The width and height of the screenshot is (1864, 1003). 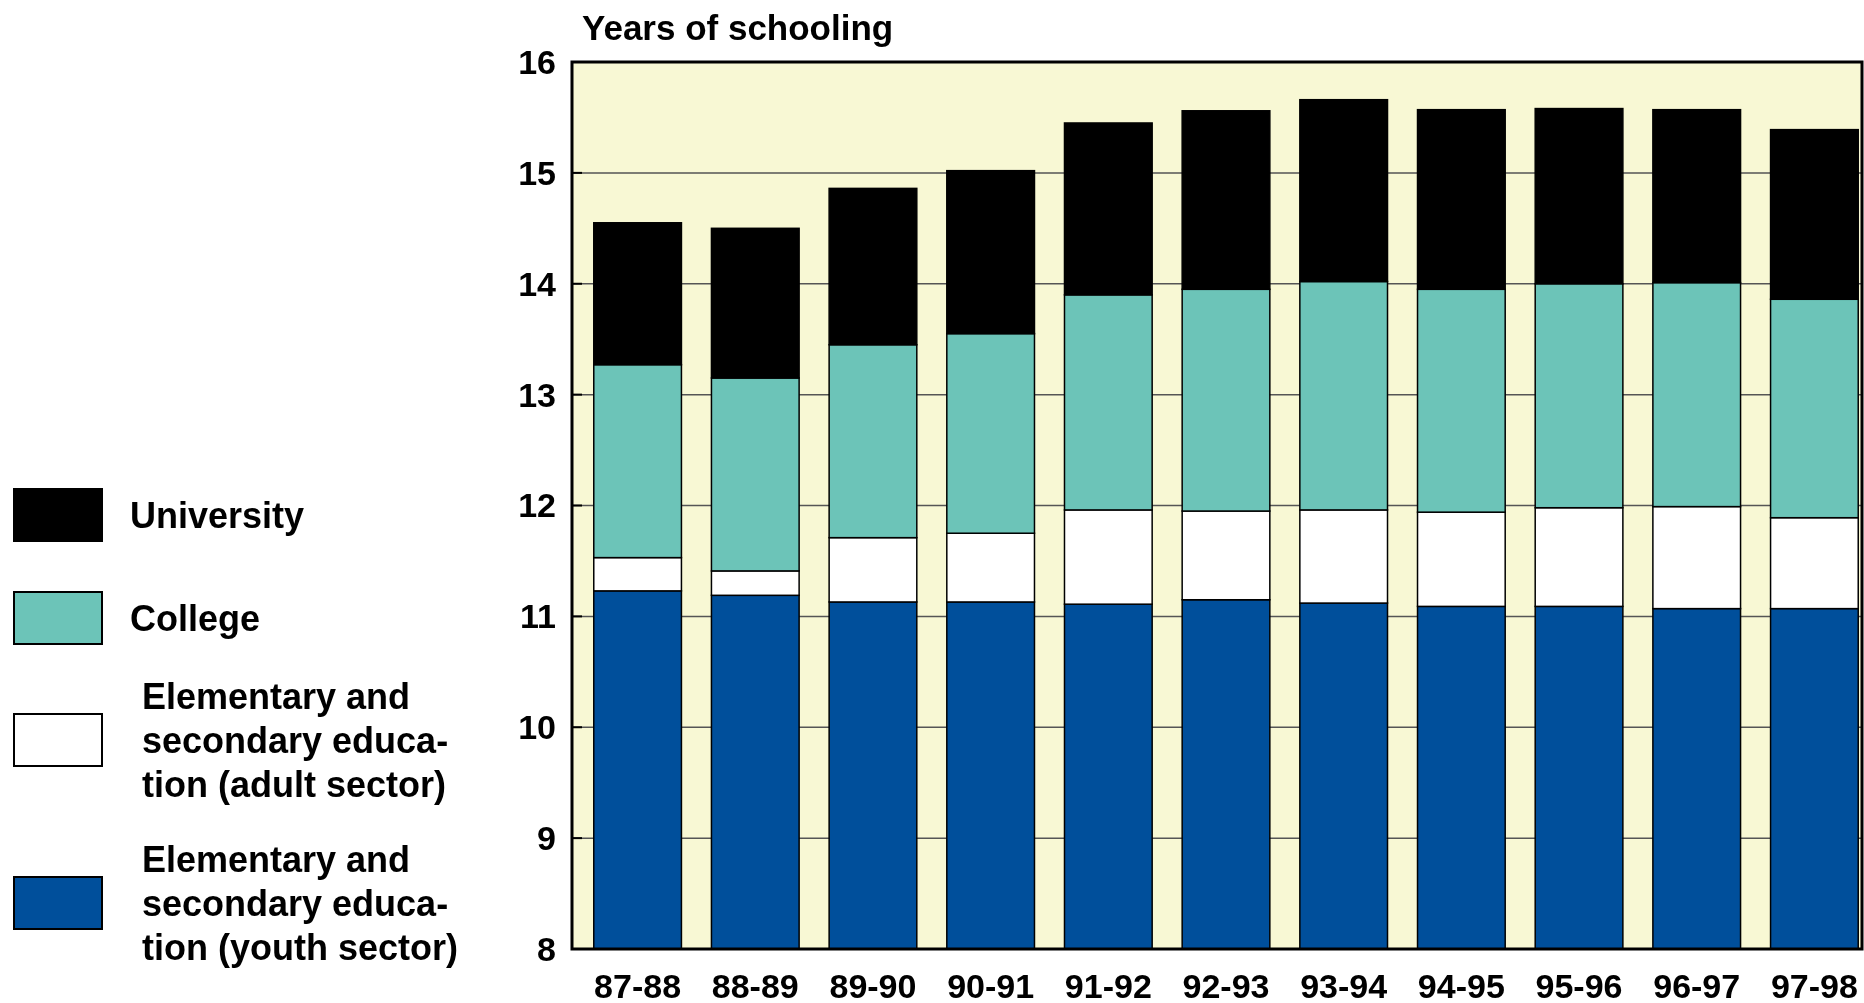 I want to click on x-tick-label: 87-88, so click(x=638, y=985).